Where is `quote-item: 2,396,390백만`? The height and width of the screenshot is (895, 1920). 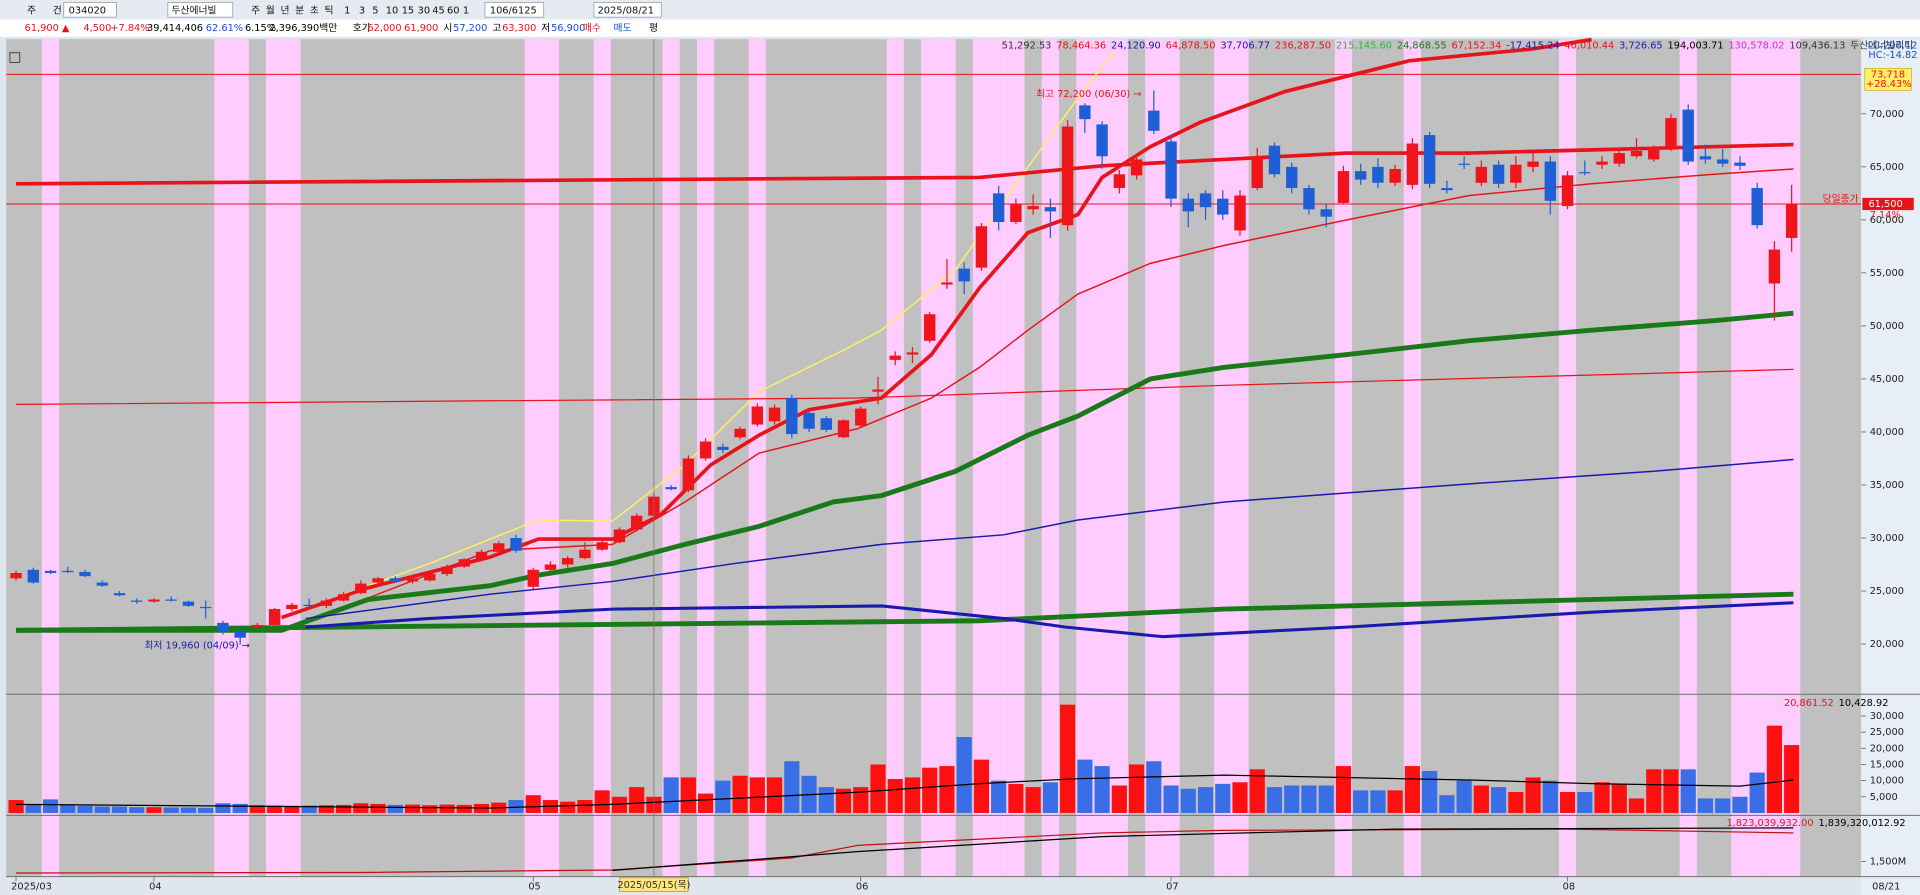
quote-item: 2,396,390백만 is located at coordinates (303, 28).